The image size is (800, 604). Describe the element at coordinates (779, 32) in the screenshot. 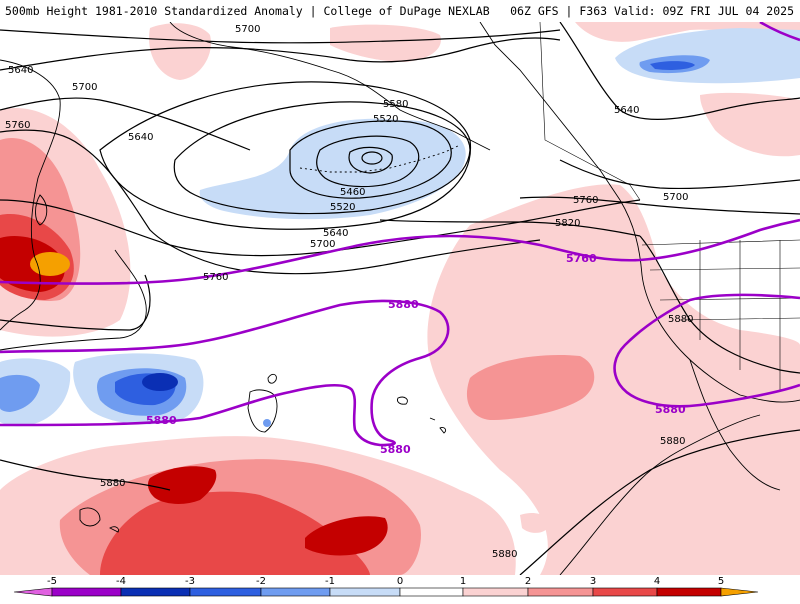

I see `purple-contour-5880-north` at that location.